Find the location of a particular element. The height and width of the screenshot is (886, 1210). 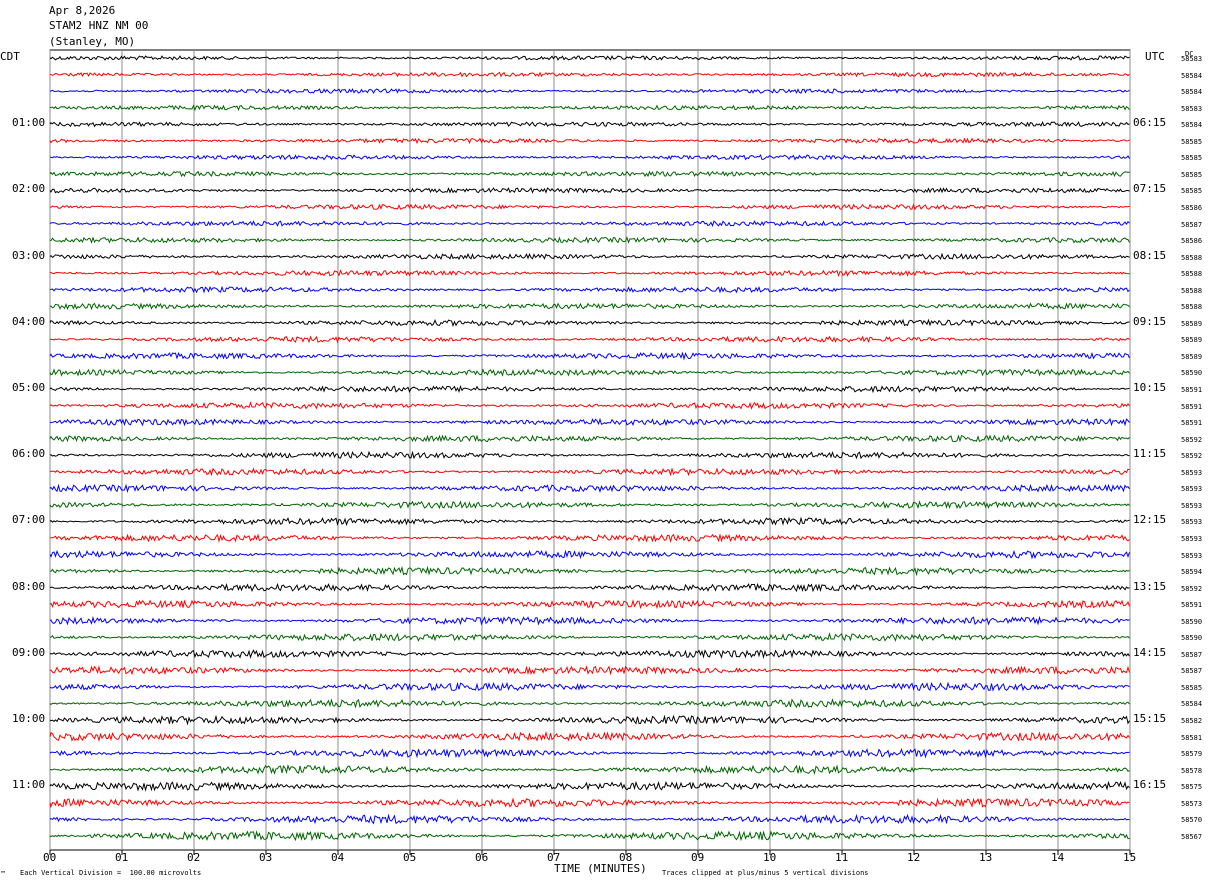

x-axis-ticks is located at coordinates (590, 852).